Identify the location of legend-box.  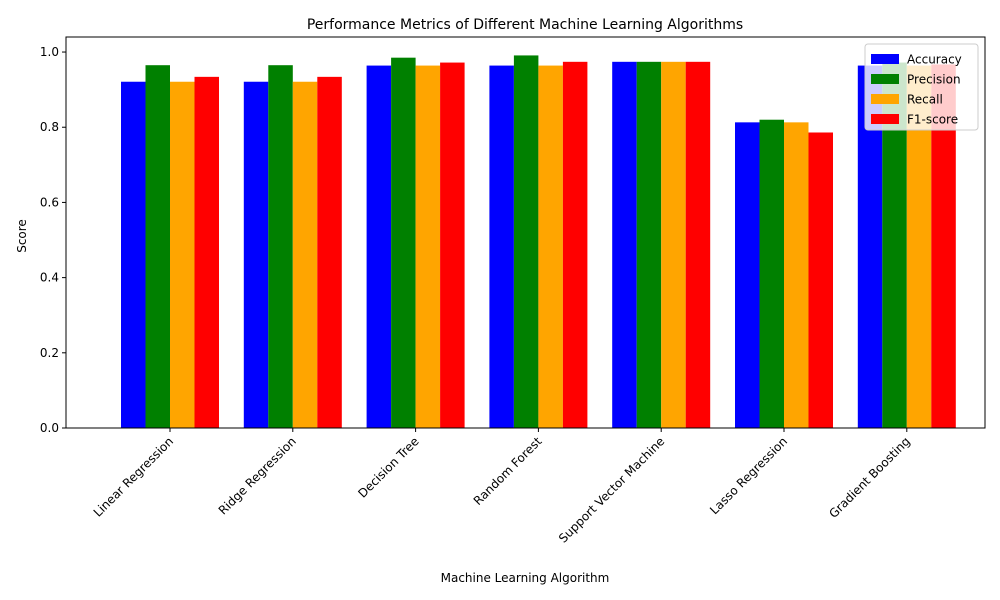
(921, 87).